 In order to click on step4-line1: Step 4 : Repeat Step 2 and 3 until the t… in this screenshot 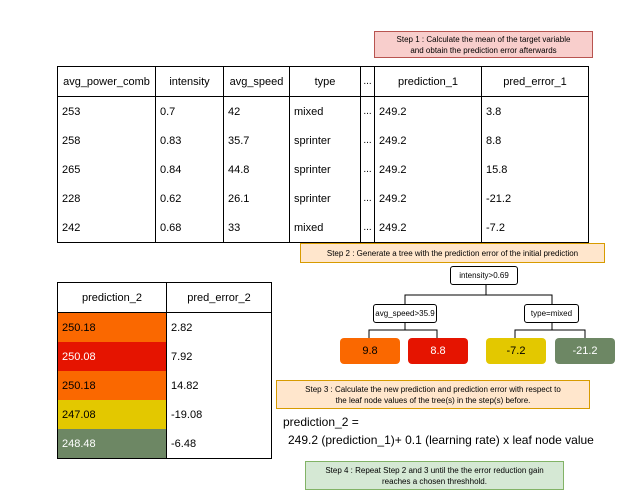, I will do `click(434, 470)`.